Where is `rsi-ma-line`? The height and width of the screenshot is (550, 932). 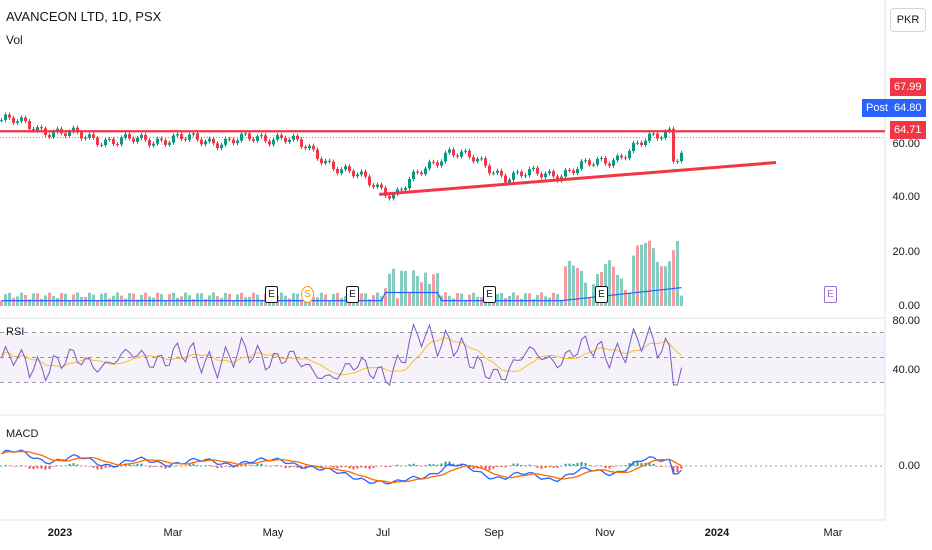 rsi-ma-line is located at coordinates (341, 356).